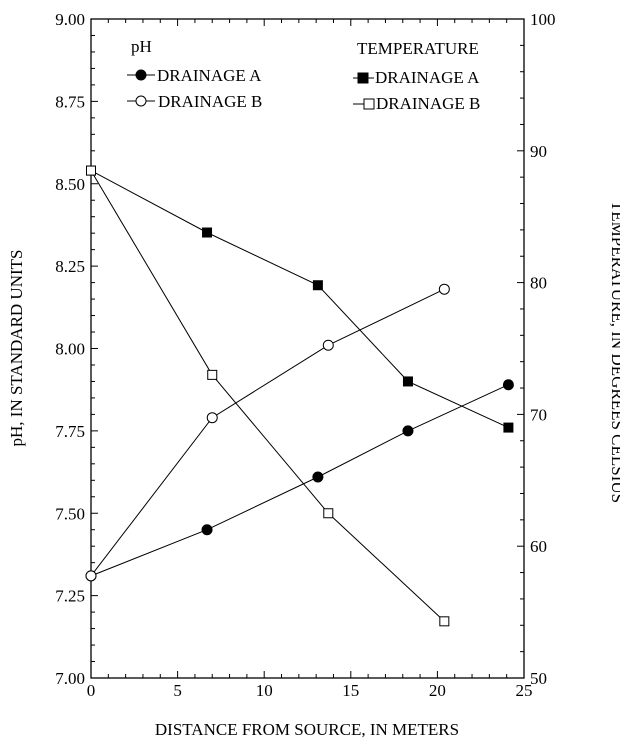 This screenshot has width=620, height=749. I want to click on y-left-tick-label: 8.00, so click(70, 349).